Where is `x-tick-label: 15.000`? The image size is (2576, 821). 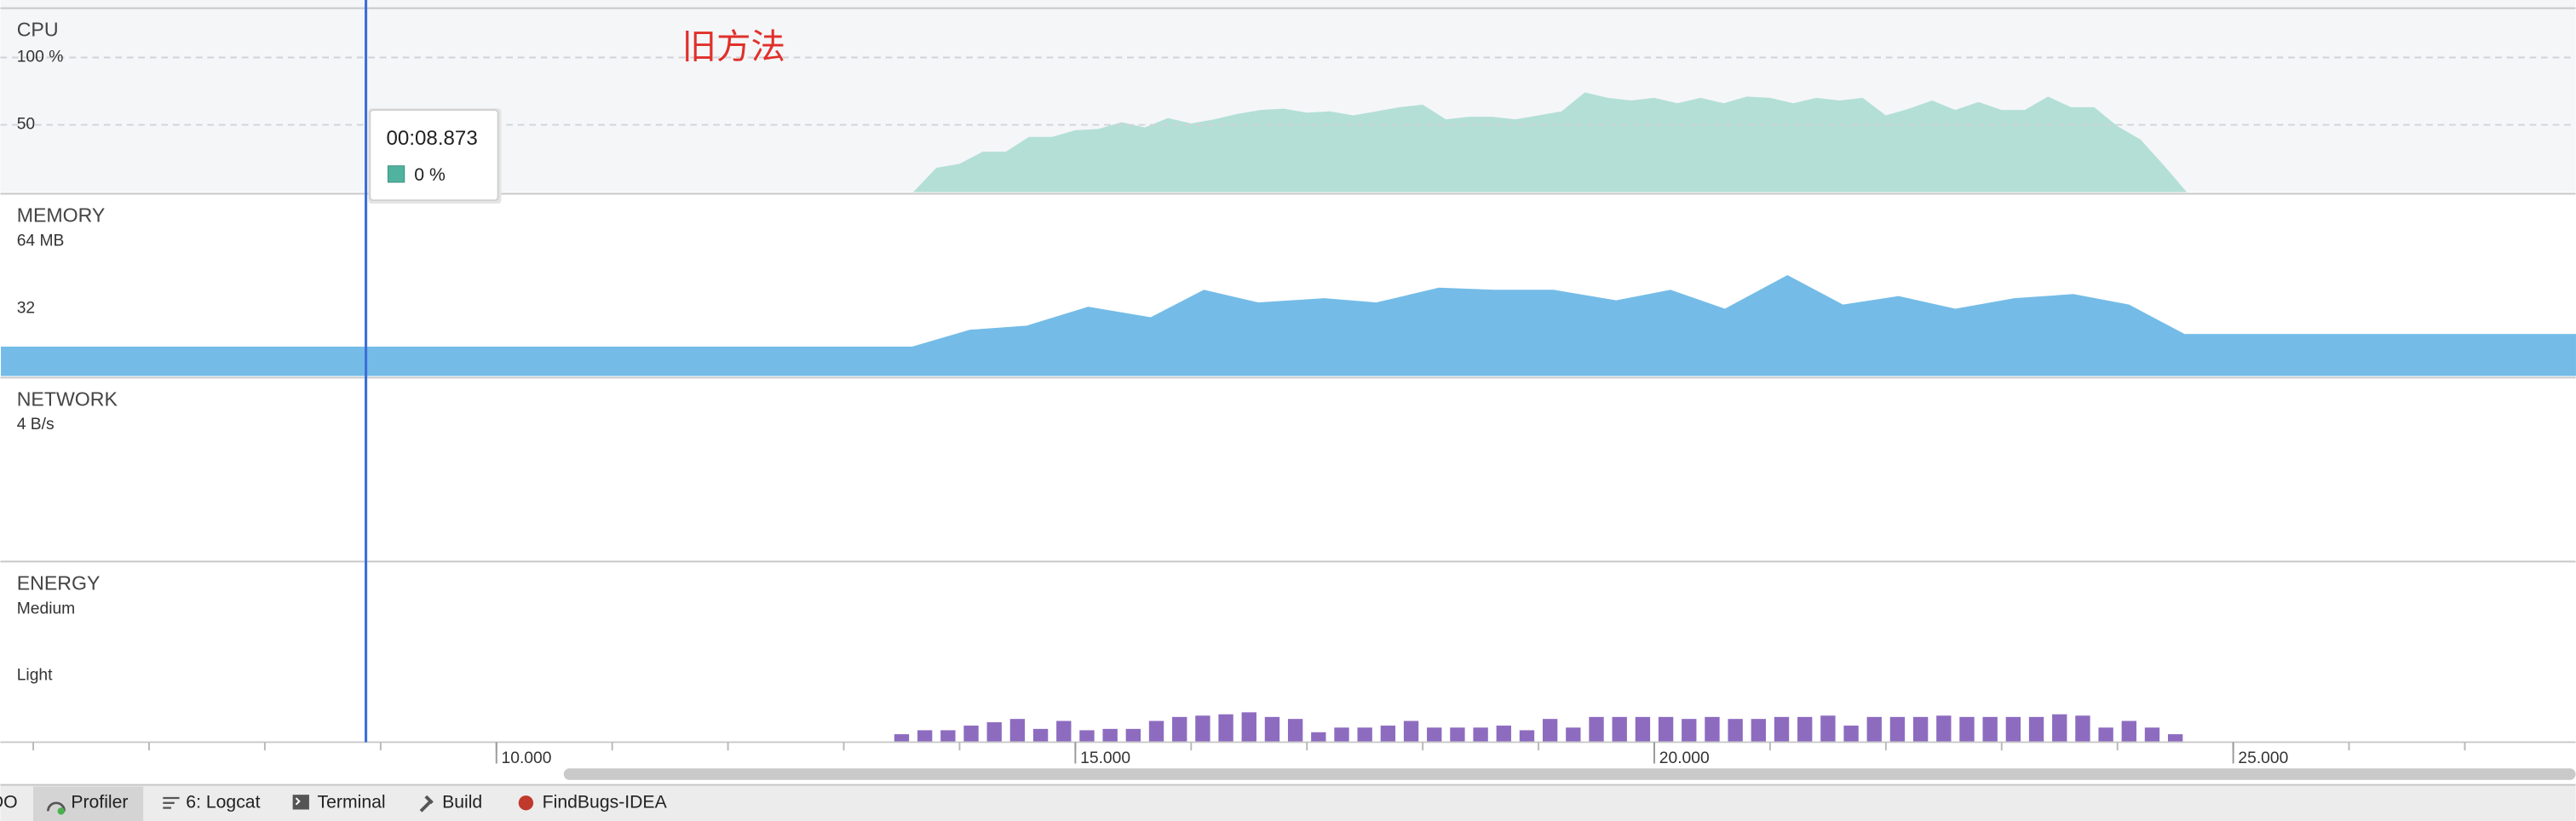
x-tick-label: 15.000 is located at coordinates (1105, 758).